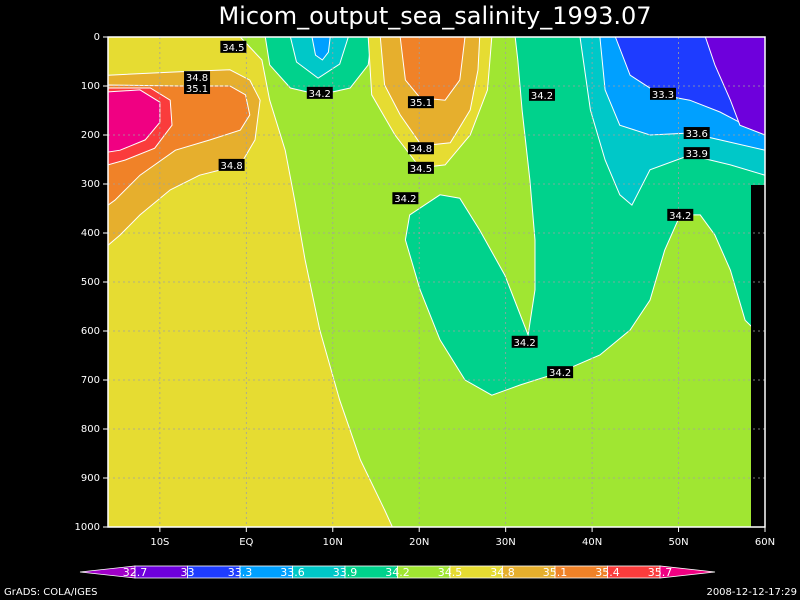 The image size is (800, 600). Describe the element at coordinates (292, 572) in the screenshot. I see `colorbar-label: 33.6` at that location.